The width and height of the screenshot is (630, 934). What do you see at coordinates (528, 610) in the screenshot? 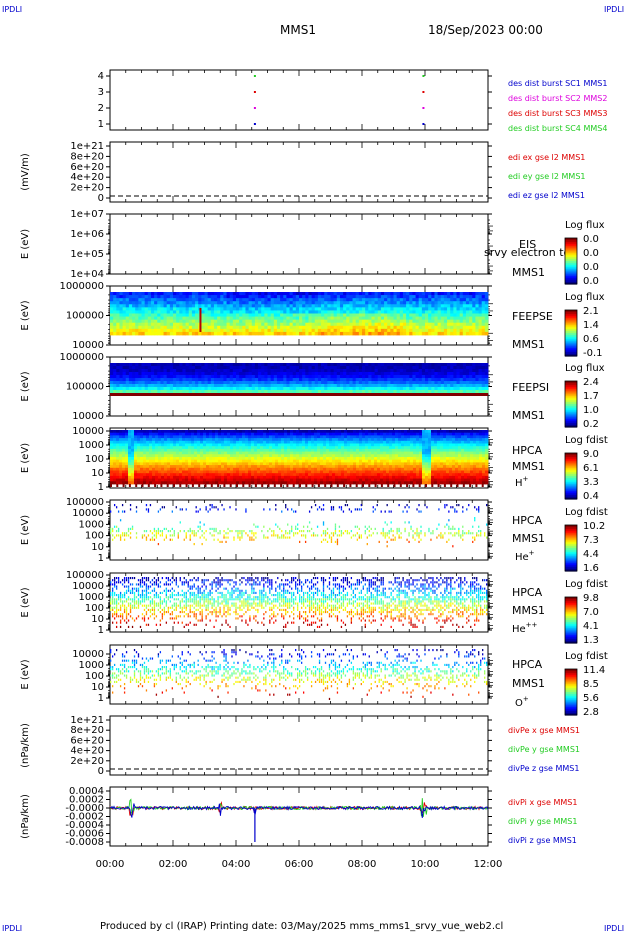
I see `hpca-hepp-right-label: MMS1` at bounding box center [528, 610].